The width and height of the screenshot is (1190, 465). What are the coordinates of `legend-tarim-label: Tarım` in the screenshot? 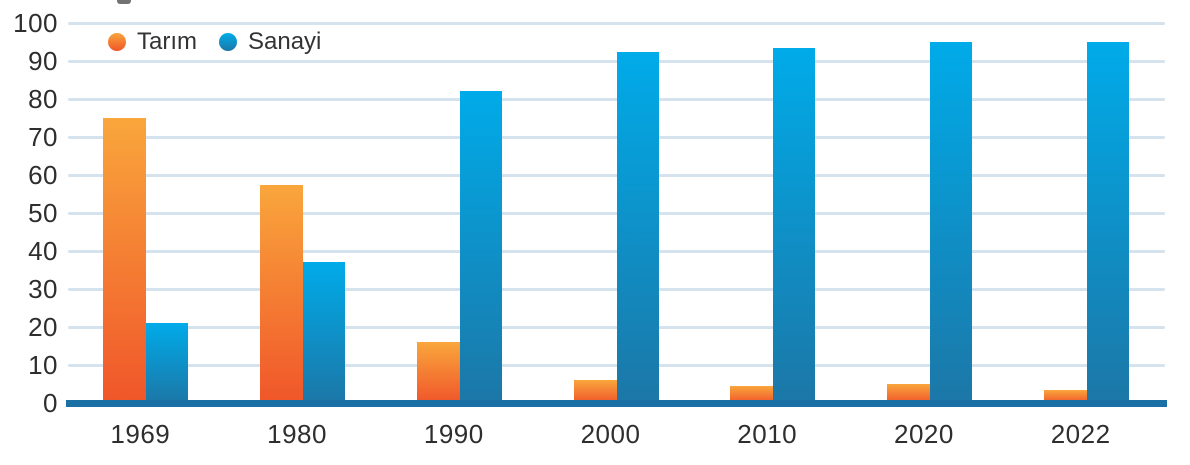 It's located at (167, 41).